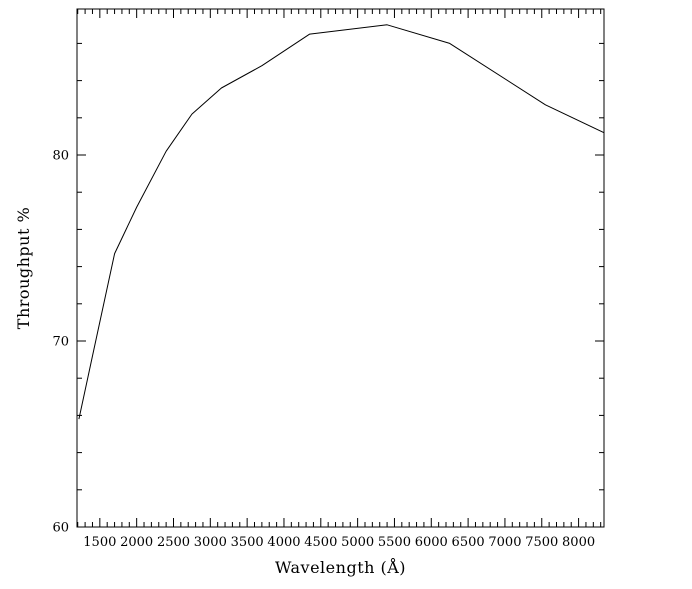 This screenshot has height=589, width=692. I want to click on y-tick-label: 60, so click(60, 528).